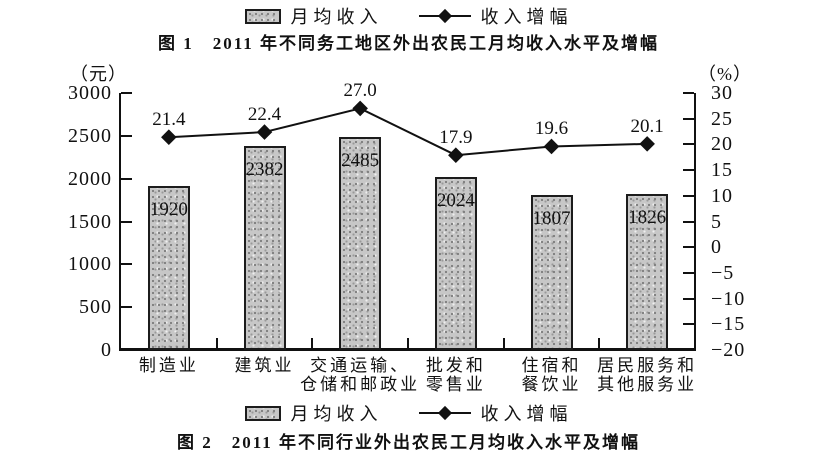 Image resolution: width=817 pixels, height=460 pixels. Describe the element at coordinates (120, 221) in the screenshot. I see `left-axis-line` at that location.